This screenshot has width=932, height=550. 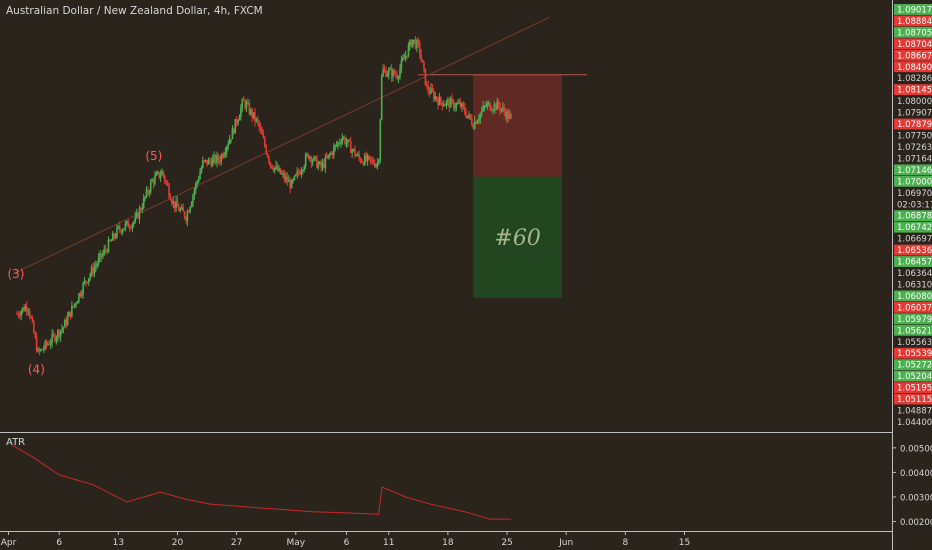 I want to click on price-axis-label: 1.07263, so click(x=914, y=148).